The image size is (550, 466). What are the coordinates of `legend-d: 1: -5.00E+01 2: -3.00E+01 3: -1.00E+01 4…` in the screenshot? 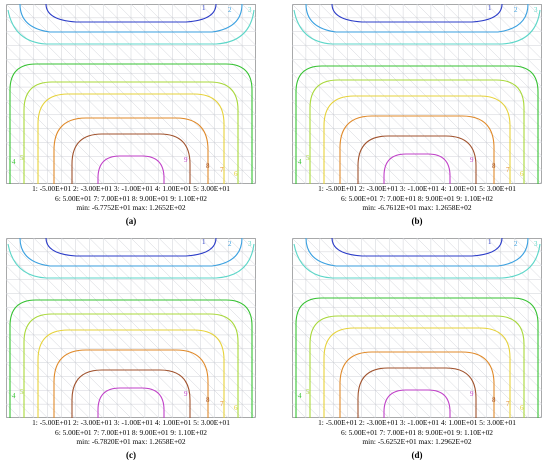 It's located at (417, 432).